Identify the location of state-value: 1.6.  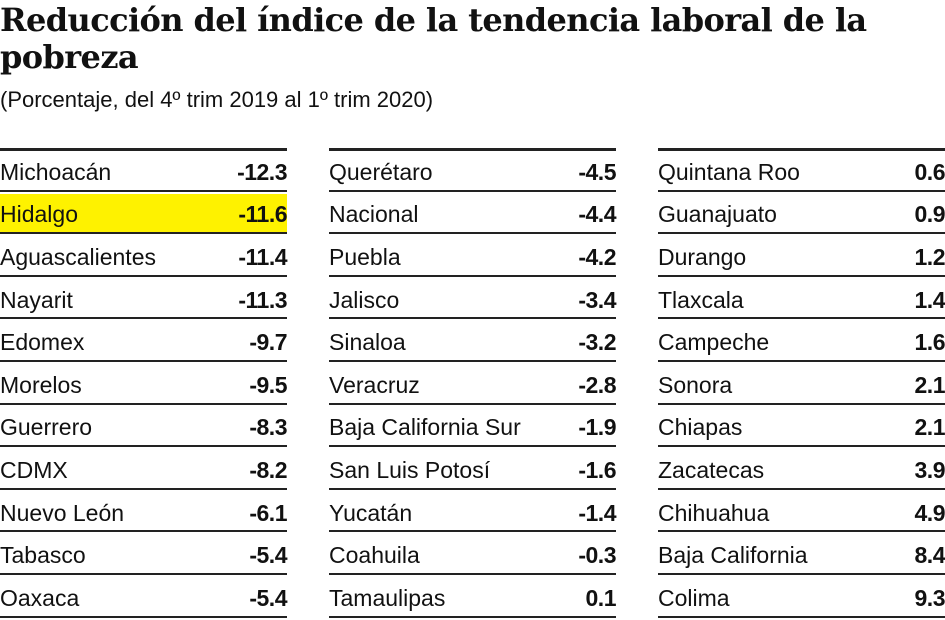
(929, 342).